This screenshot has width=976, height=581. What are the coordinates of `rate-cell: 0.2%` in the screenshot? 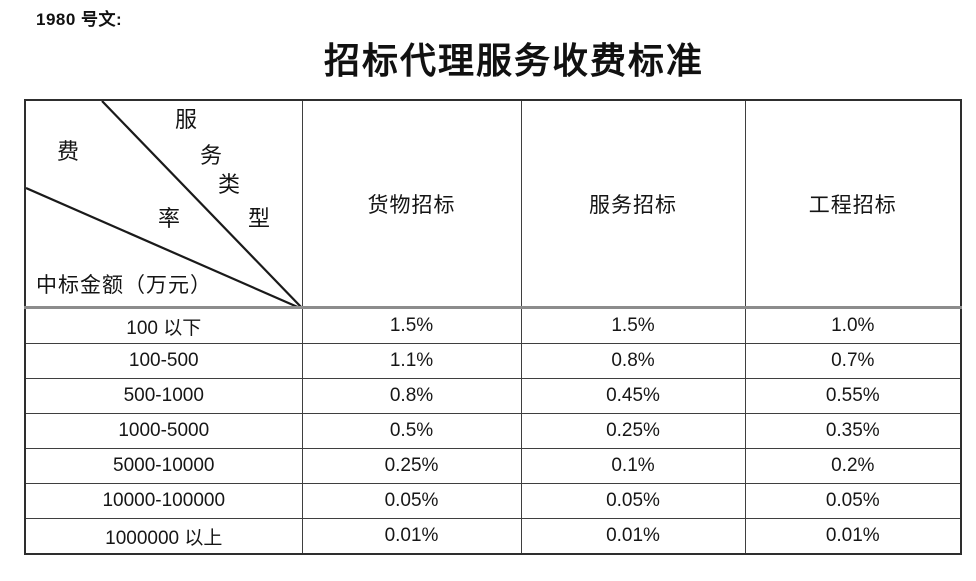 It's located at (853, 466).